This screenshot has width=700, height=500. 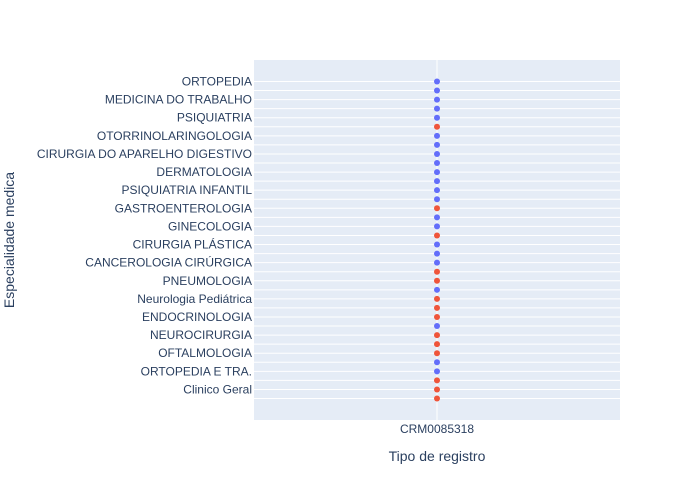 I want to click on y-tick-label: ORTOPEDIA E TRA., so click(x=196, y=371).